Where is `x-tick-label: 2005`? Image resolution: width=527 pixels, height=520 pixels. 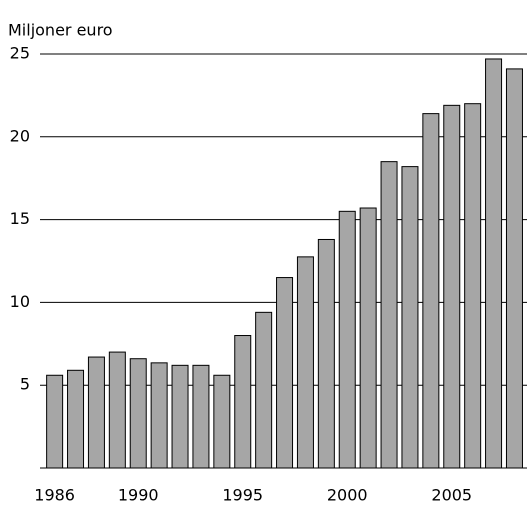
x-tick-label: 2005 is located at coordinates (451, 495).